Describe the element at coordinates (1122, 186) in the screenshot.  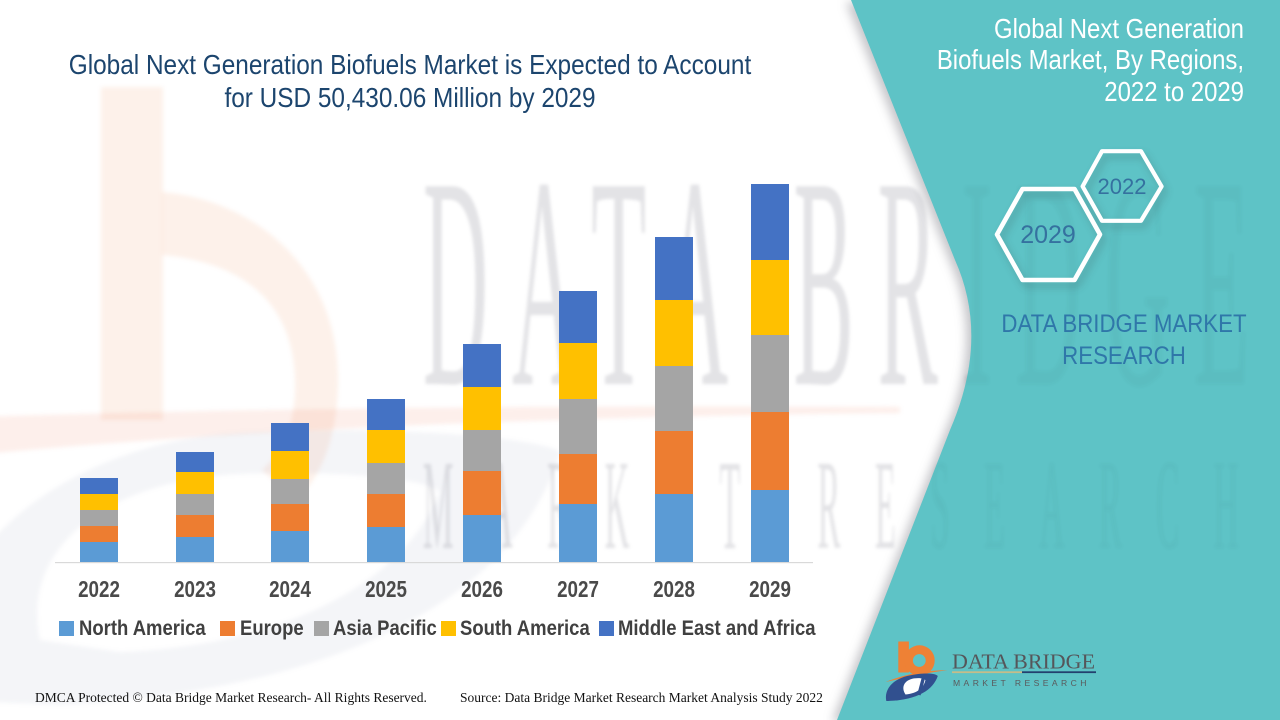
I see `svg-text: 2022` at that location.